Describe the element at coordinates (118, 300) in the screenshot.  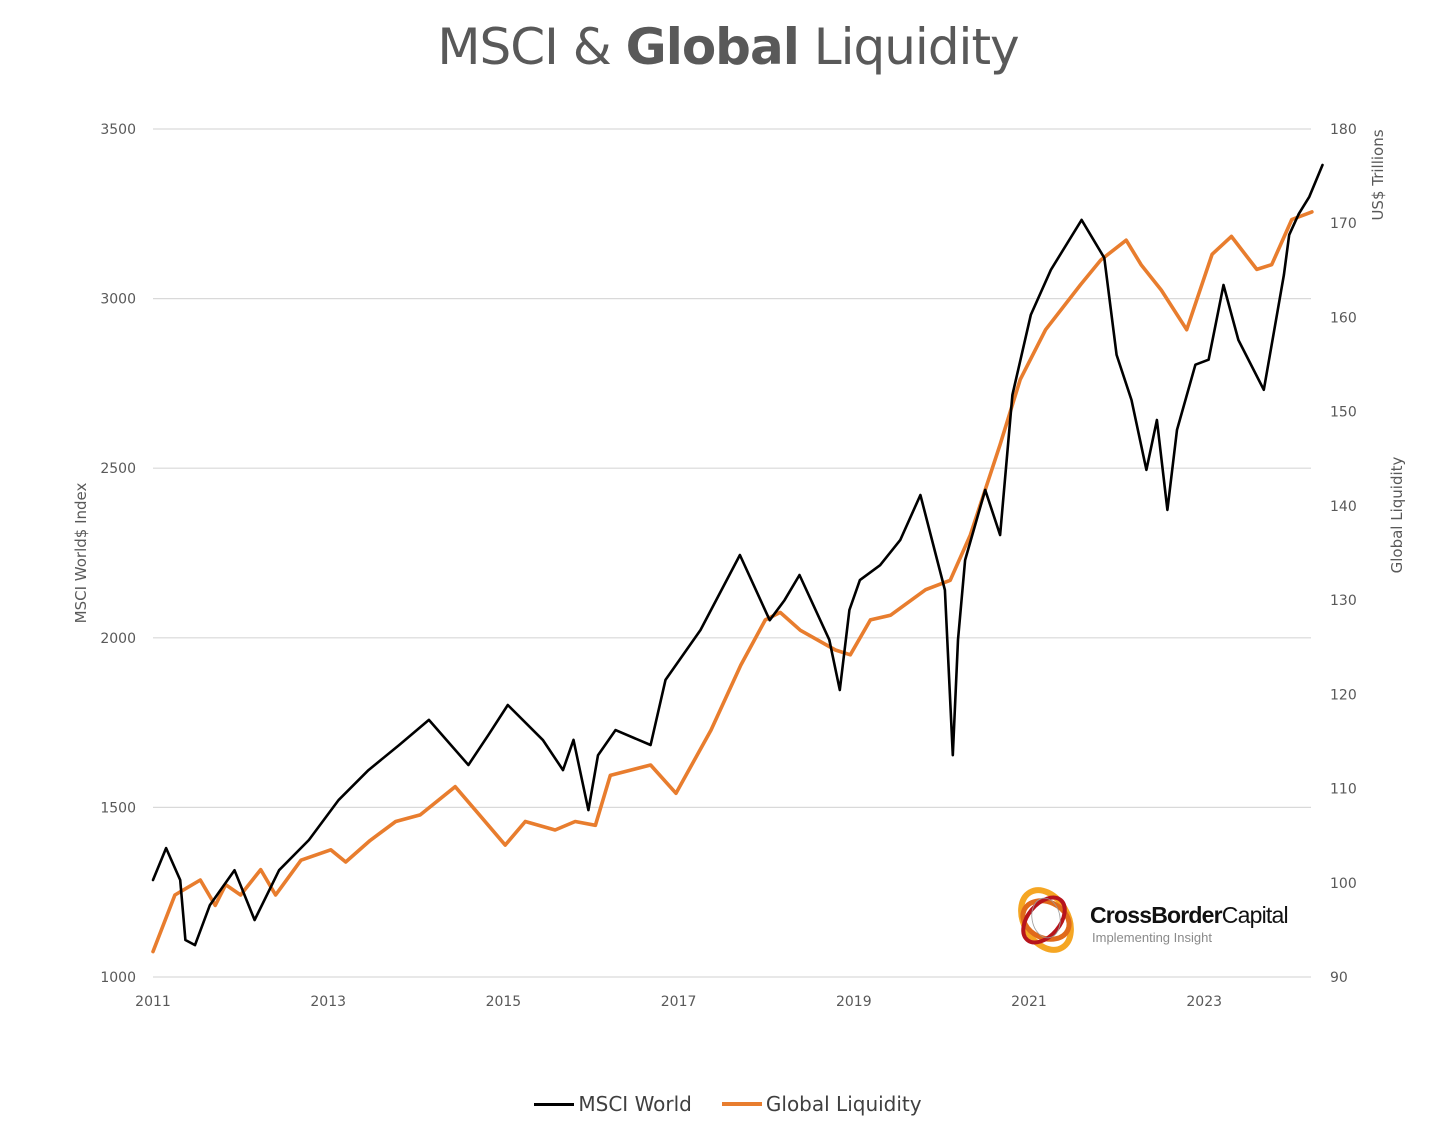
I see `y-left-tick-label: 3000` at that location.